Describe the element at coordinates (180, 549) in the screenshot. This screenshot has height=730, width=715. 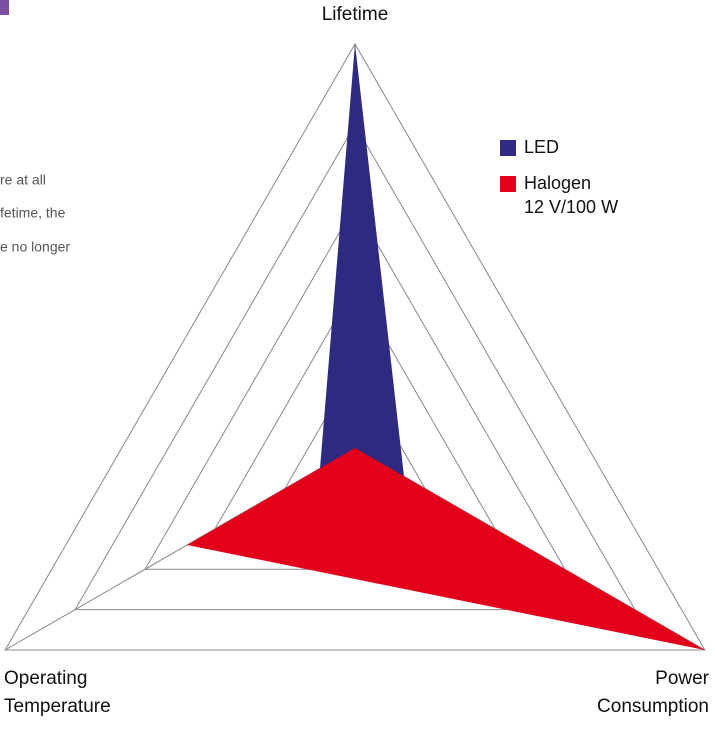
I see `axis-spoke` at that location.